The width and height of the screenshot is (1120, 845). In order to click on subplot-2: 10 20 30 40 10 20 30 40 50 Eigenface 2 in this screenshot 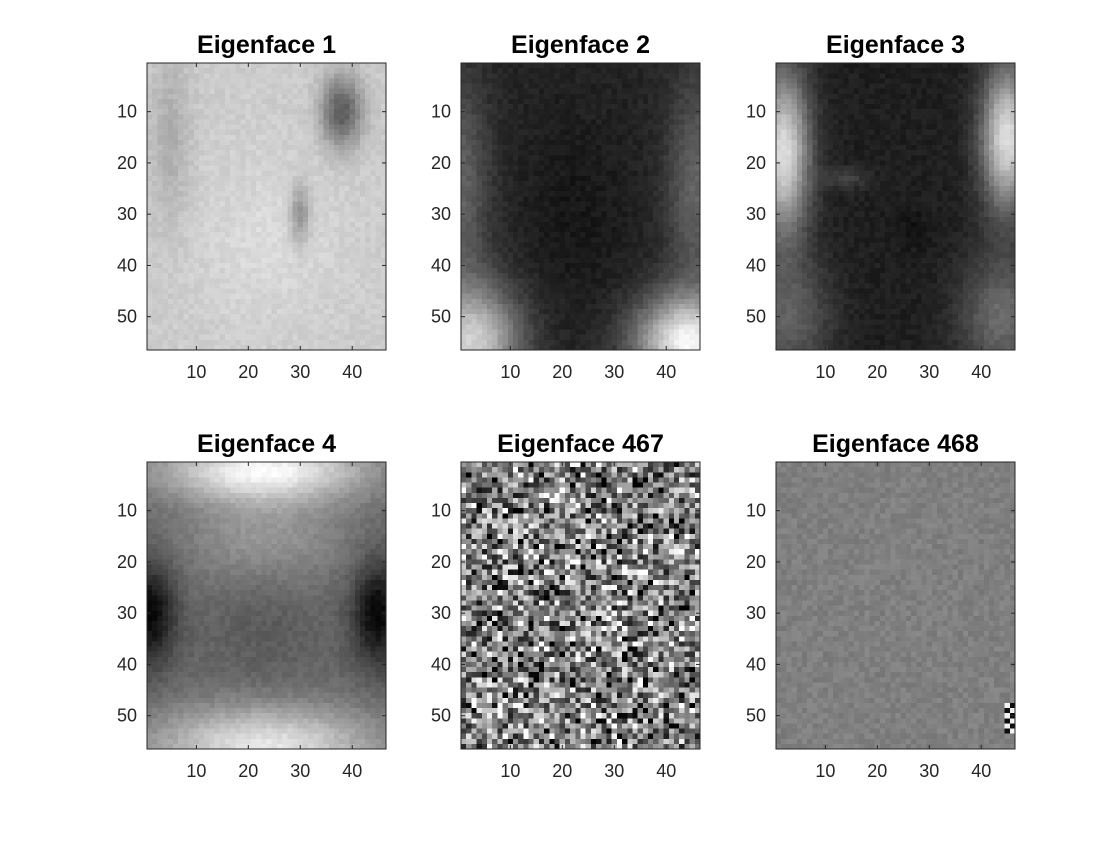, I will do `click(566, 206)`.